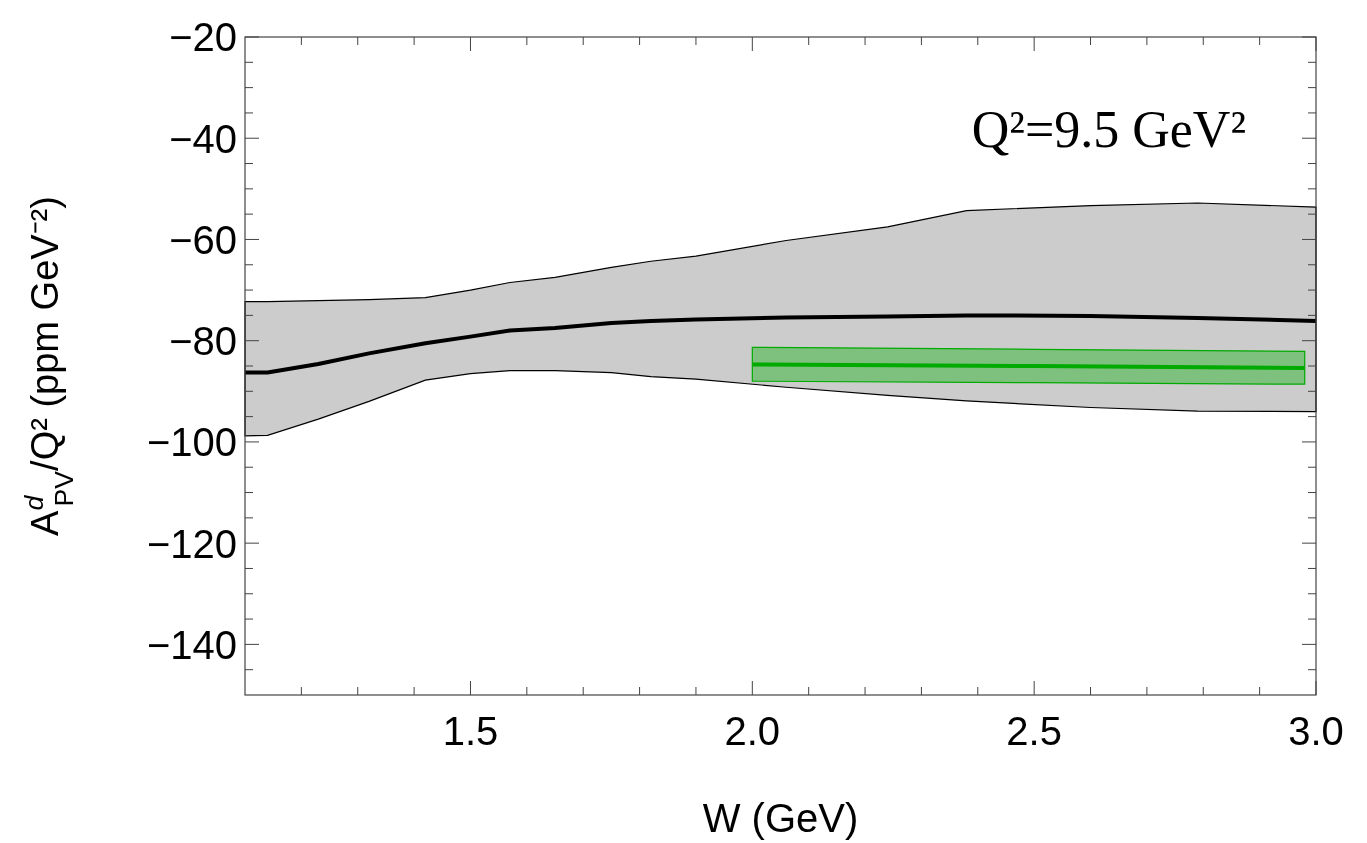  What do you see at coordinates (470, 731) in the screenshot?
I see `x-tick-label: 1.5` at bounding box center [470, 731].